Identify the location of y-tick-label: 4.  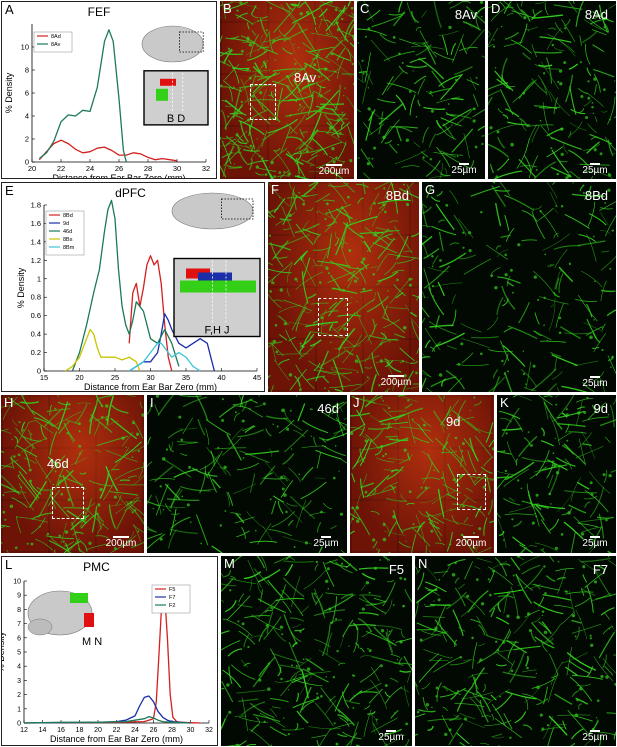
(19, 667).